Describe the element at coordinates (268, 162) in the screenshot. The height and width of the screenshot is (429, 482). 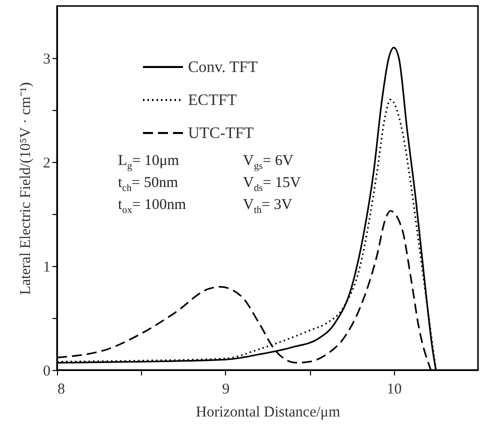
I see `annotation: V$_{gs}$= 6V` at that location.